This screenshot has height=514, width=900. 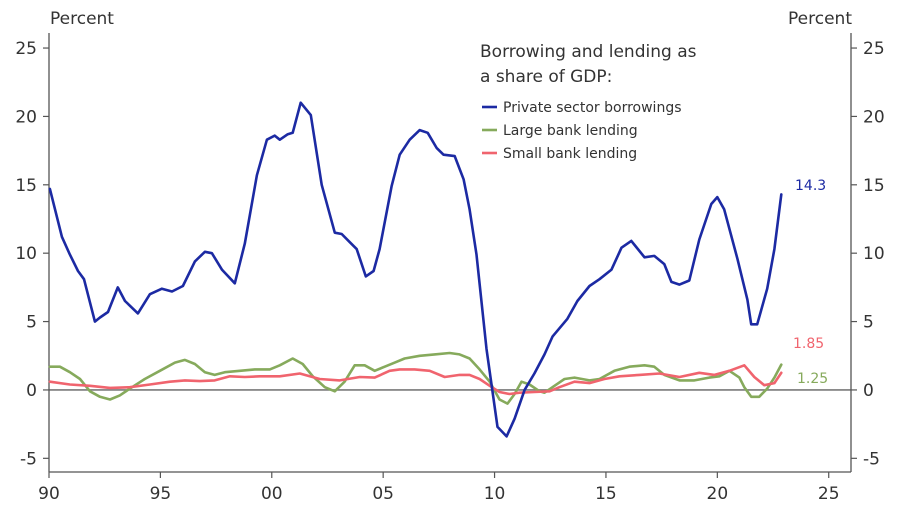 I want to click on y-tick-label-right: 0, so click(x=868, y=391).